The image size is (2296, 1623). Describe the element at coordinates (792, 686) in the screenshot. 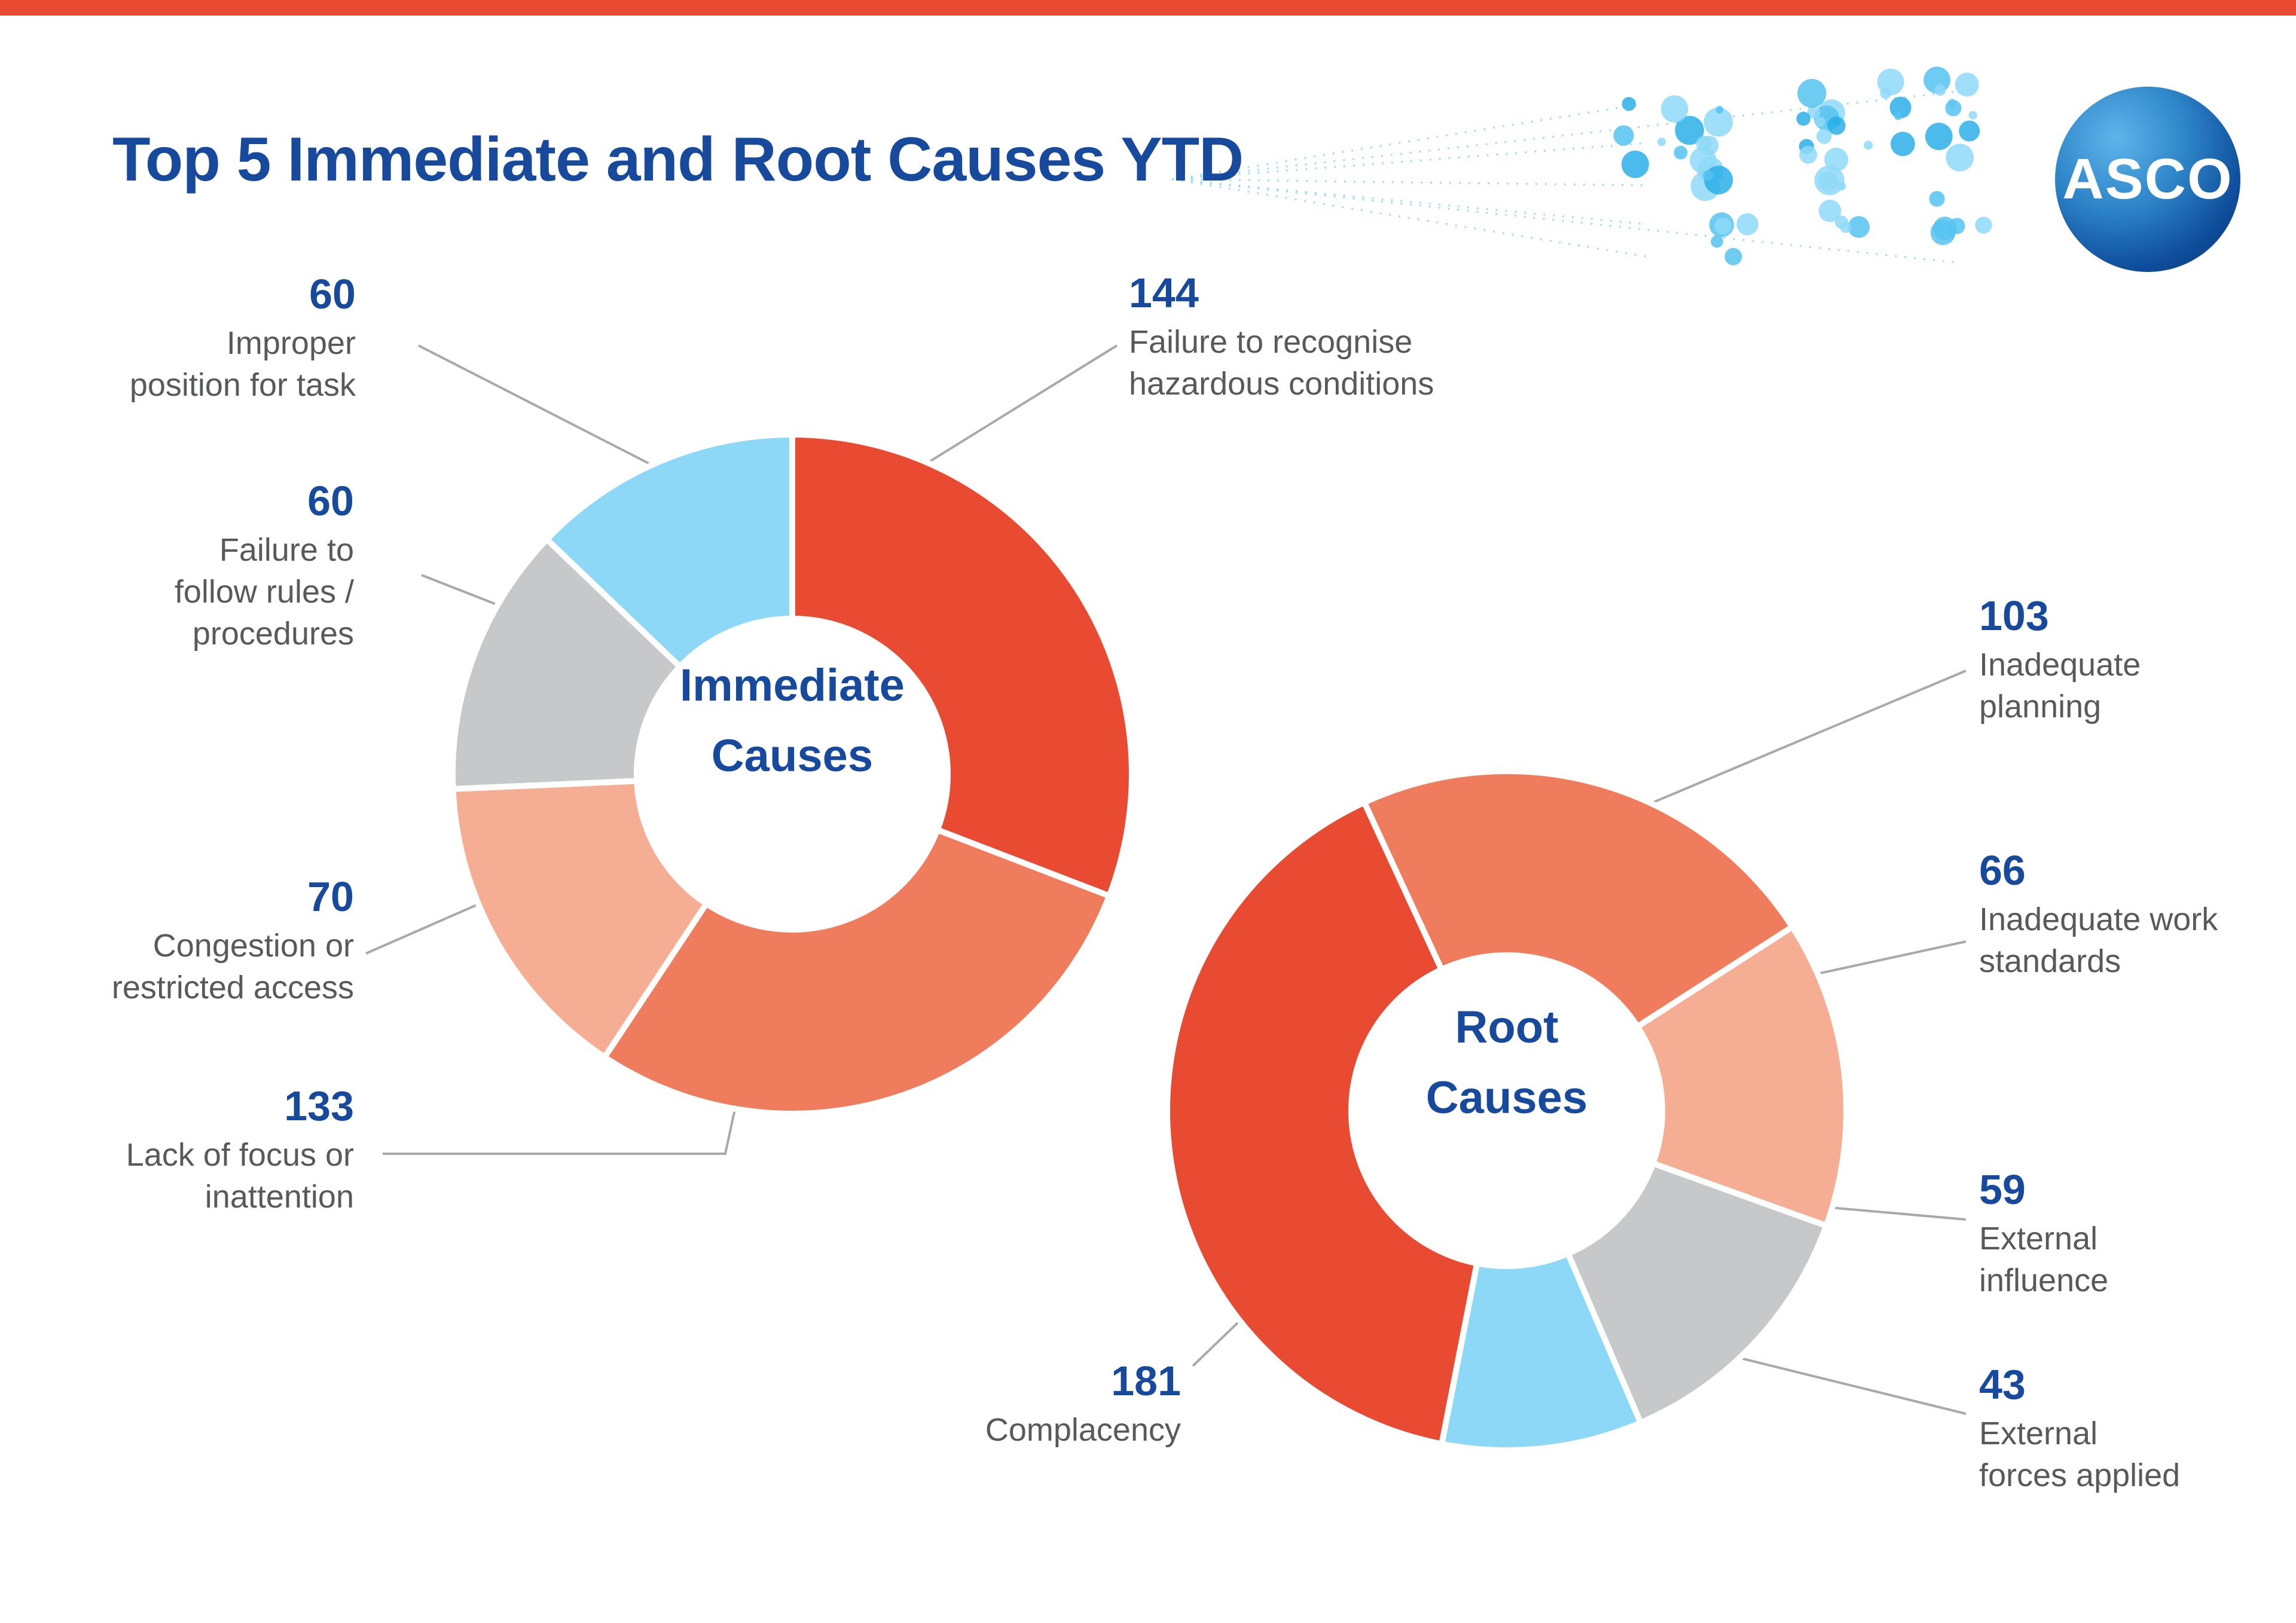

I see `center-label-line: Immediate` at that location.